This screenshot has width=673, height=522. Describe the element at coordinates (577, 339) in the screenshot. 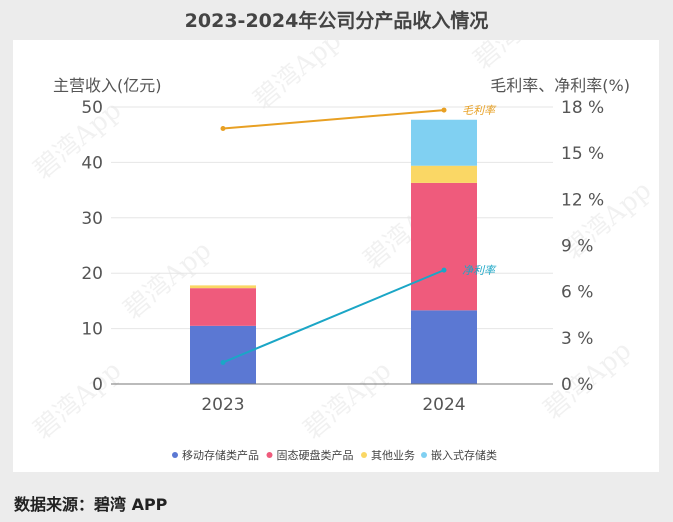

I see `y-right-tick-label: 3 %` at that location.